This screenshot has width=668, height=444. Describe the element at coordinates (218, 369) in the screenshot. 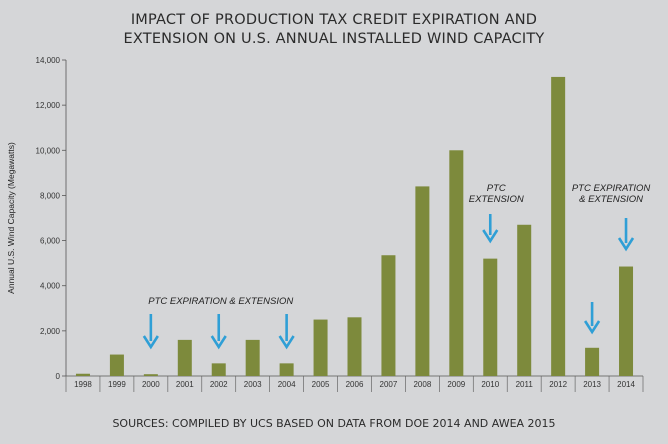

I see `bar-2002` at that location.